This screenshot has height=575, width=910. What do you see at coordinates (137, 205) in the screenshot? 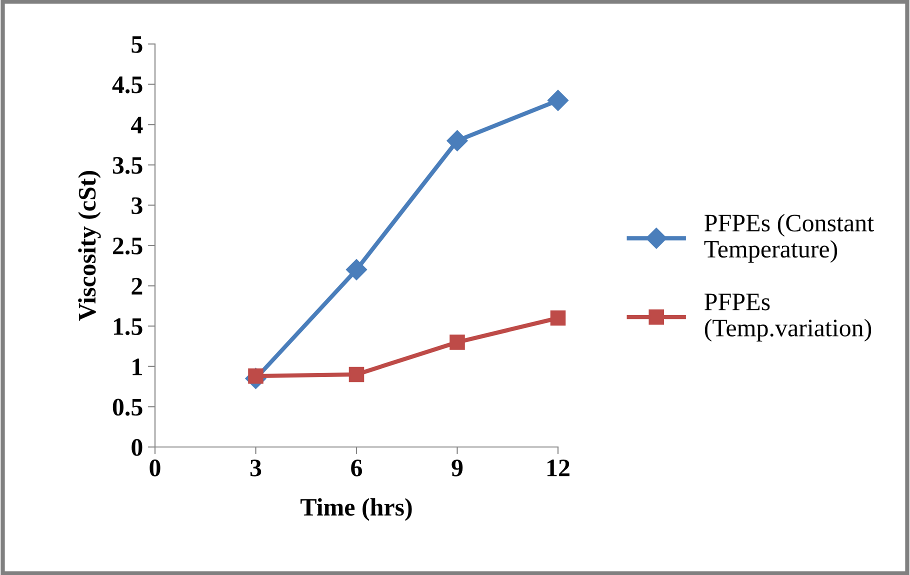
I see `y-tick-label: 3` at bounding box center [137, 205].